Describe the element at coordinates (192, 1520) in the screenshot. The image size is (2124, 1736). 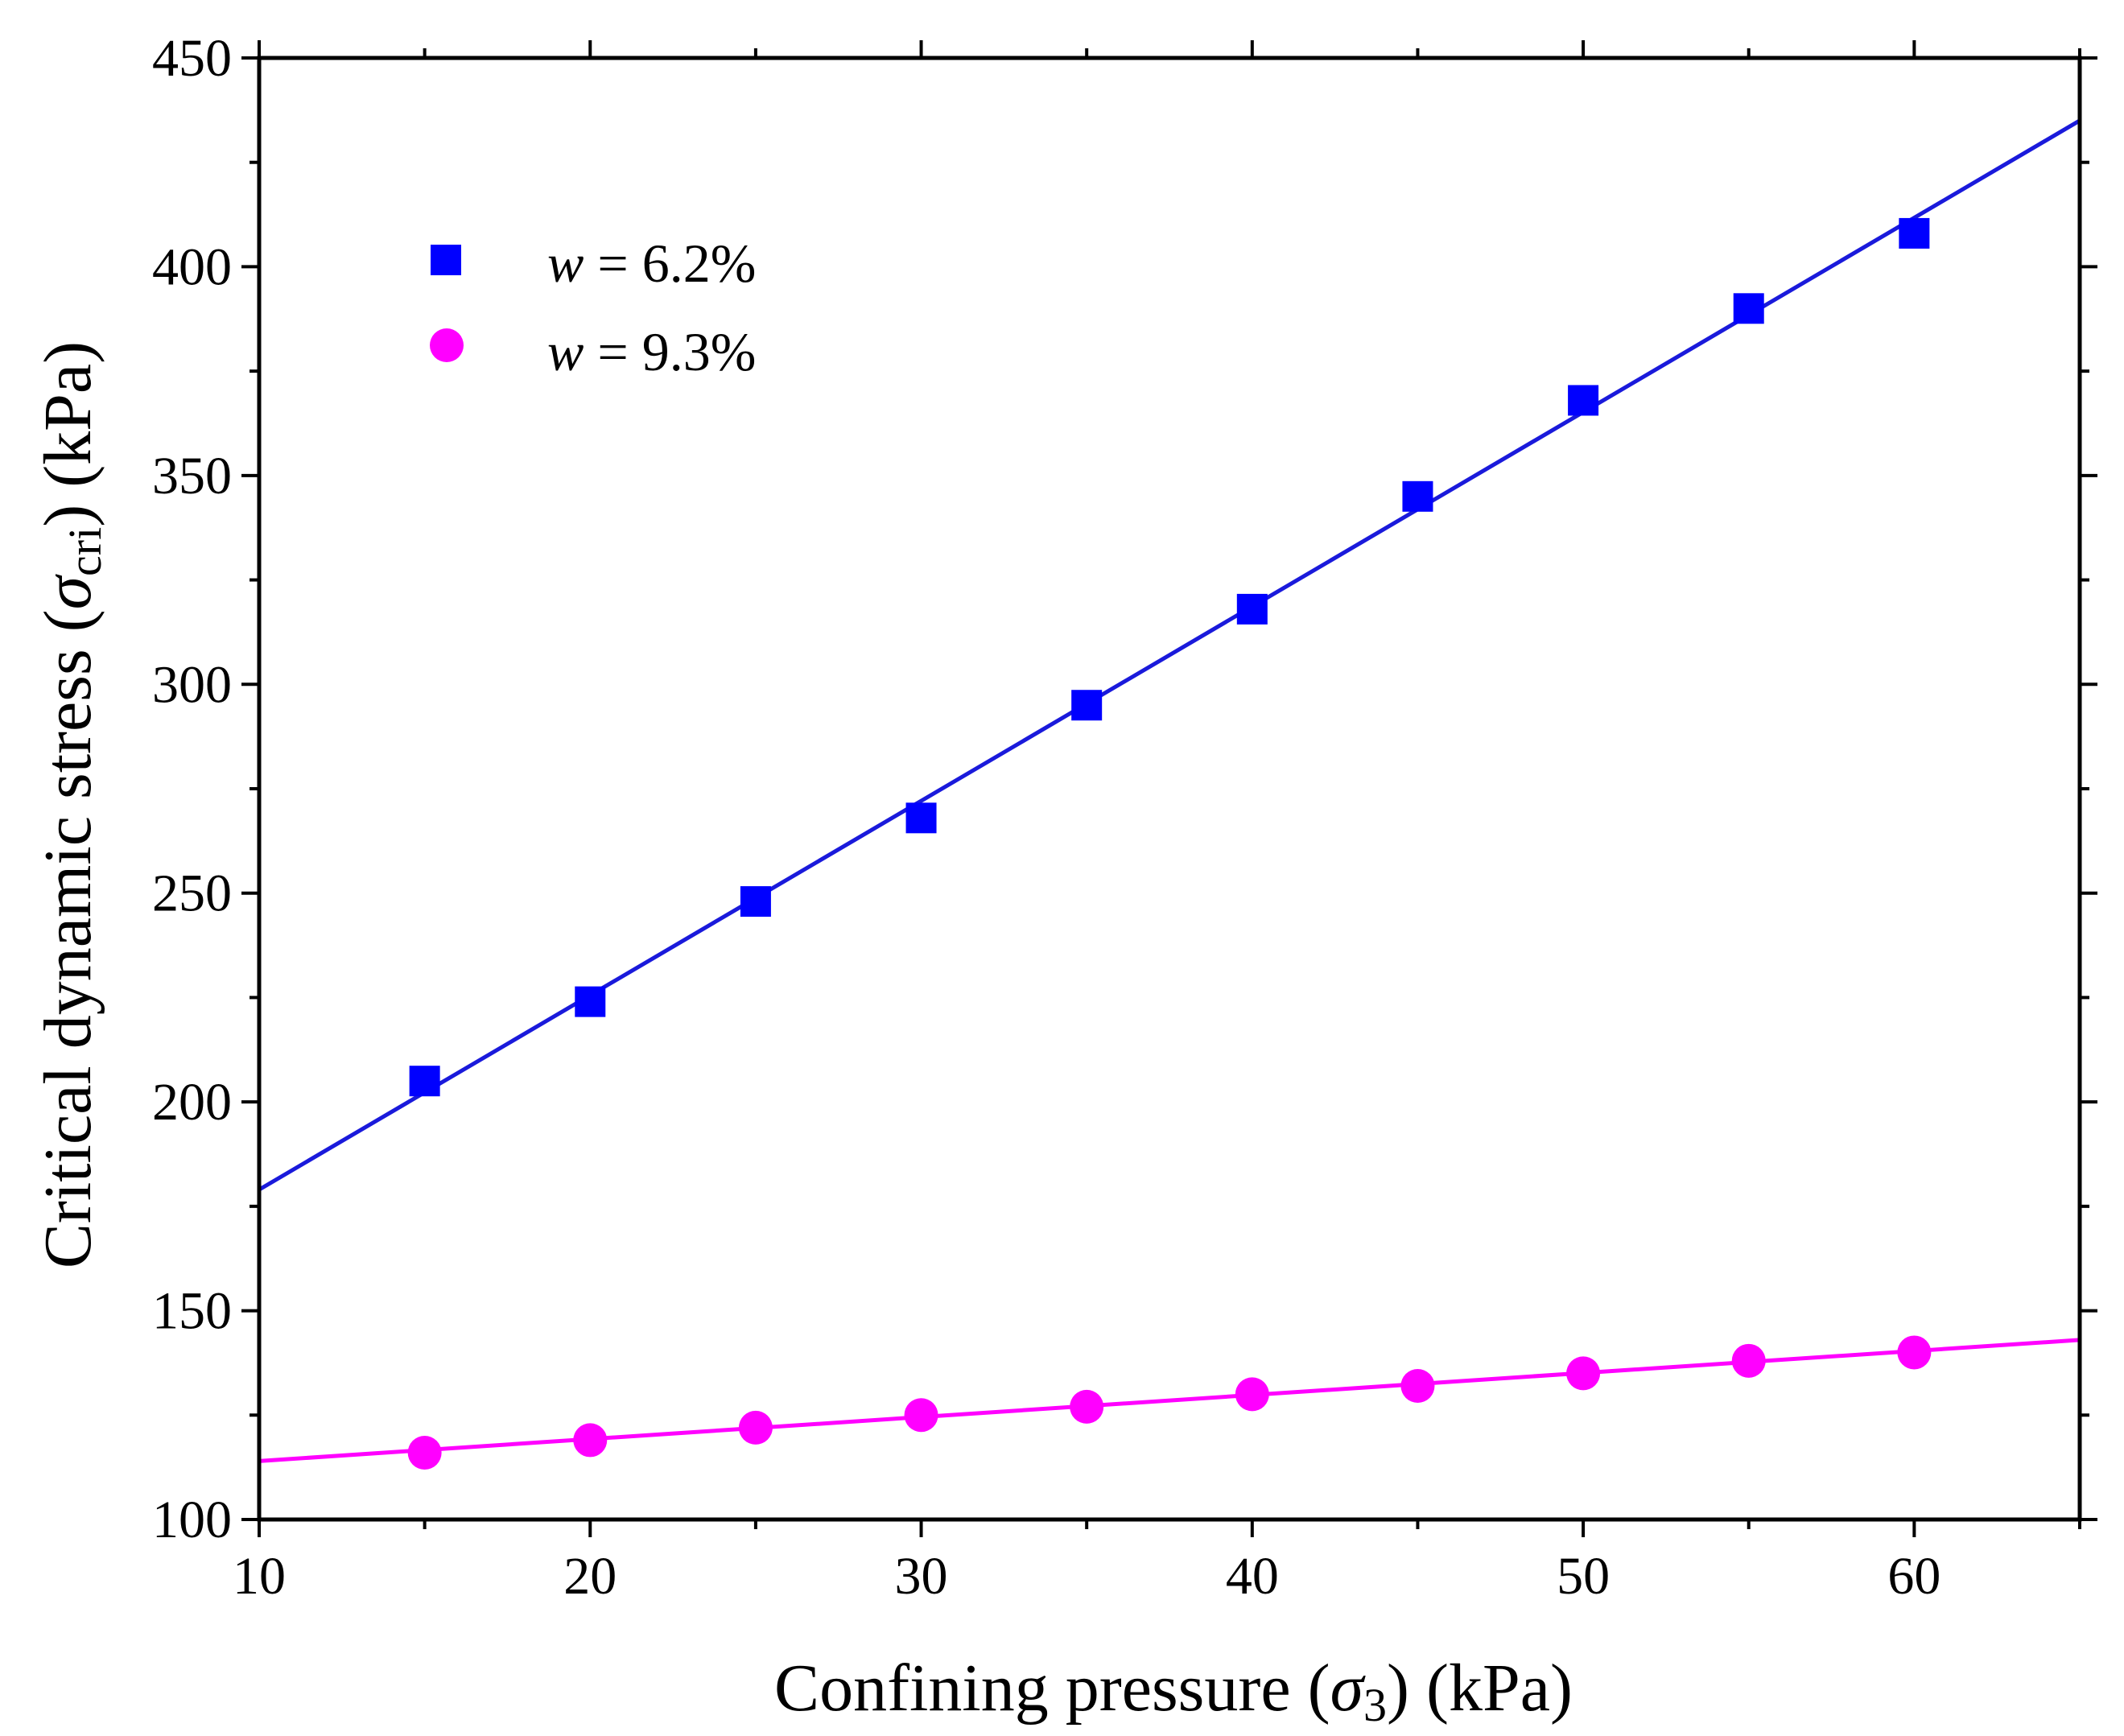
I see `y-tick-label: 100` at that location.